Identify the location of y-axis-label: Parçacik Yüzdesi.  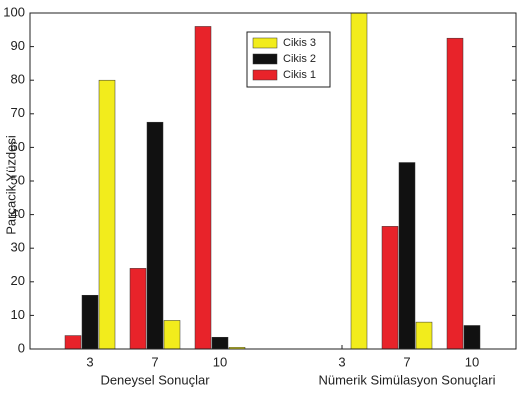
(10, 185).